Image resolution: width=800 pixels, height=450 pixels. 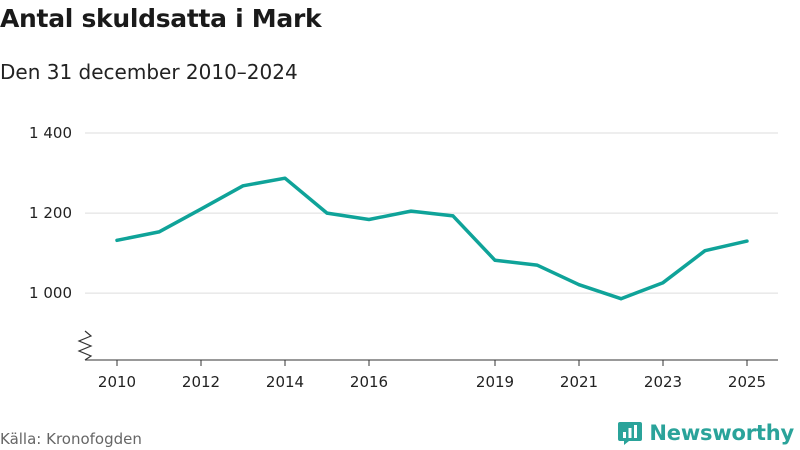 What do you see at coordinates (161, 18) in the screenshot?
I see `chart-title: Antal skuldsatta i Mark` at bounding box center [161, 18].